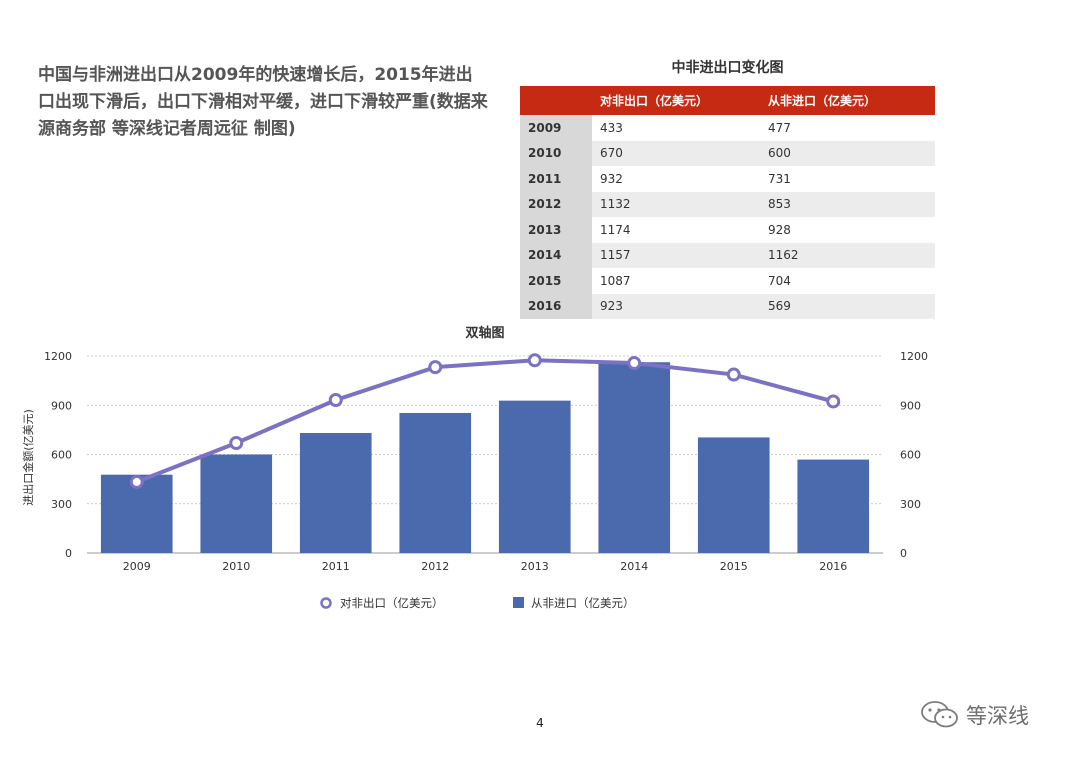 Image resolution: width=1080 pixels, height=763 pixels. Describe the element at coordinates (847, 306) in the screenshot. I see `table-value-cell: 569` at that location.